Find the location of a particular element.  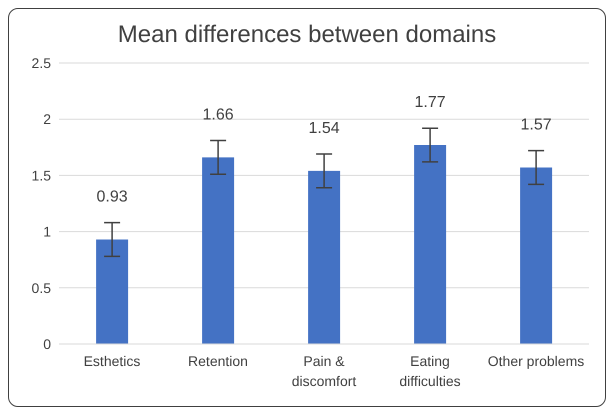

data-label: 1.54 is located at coordinates (324, 128).